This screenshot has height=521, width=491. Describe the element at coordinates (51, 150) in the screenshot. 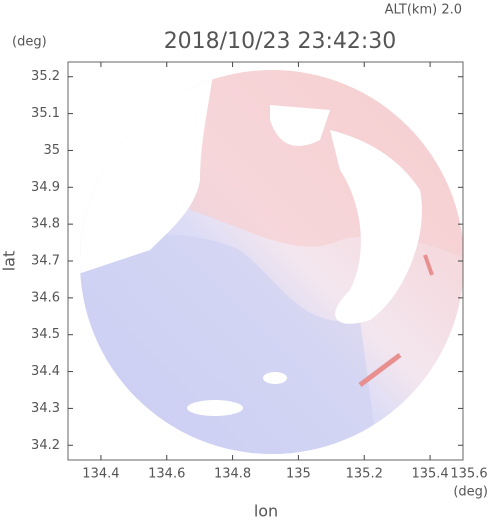

I see `y-tick-label: 35` at that location.